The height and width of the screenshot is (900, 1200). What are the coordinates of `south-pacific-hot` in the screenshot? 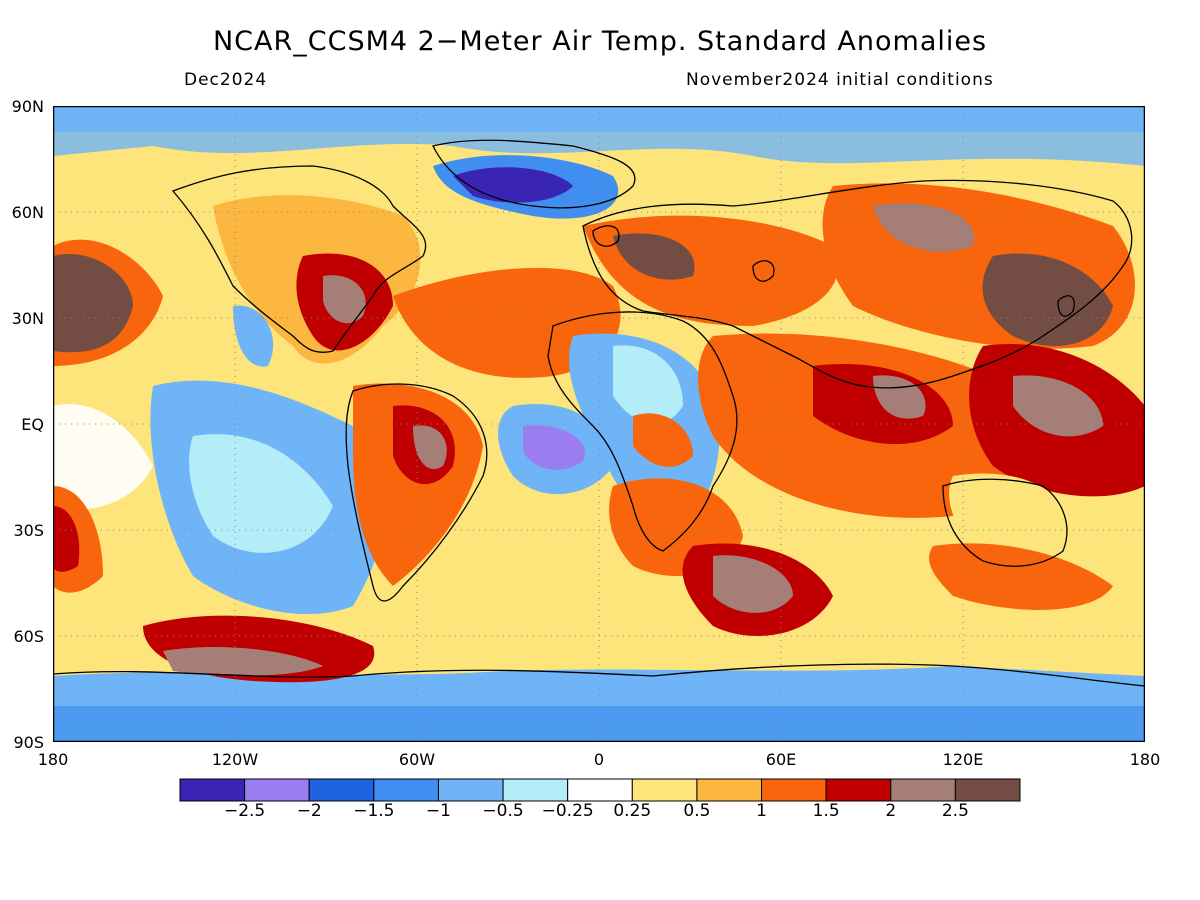 It's located at (243, 661).